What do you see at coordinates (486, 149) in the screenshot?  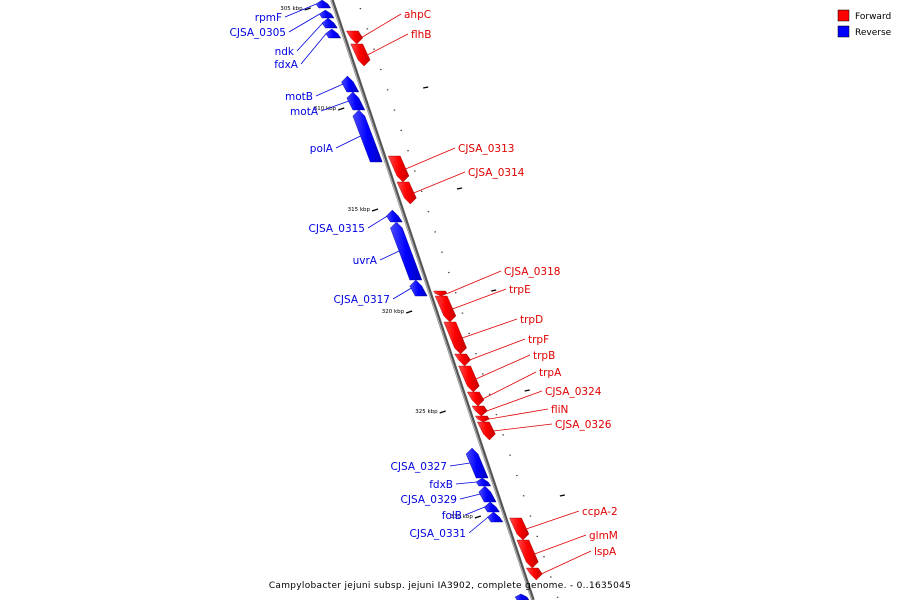 I see `label-cjsa_0313: CJSA_0313` at bounding box center [486, 149].